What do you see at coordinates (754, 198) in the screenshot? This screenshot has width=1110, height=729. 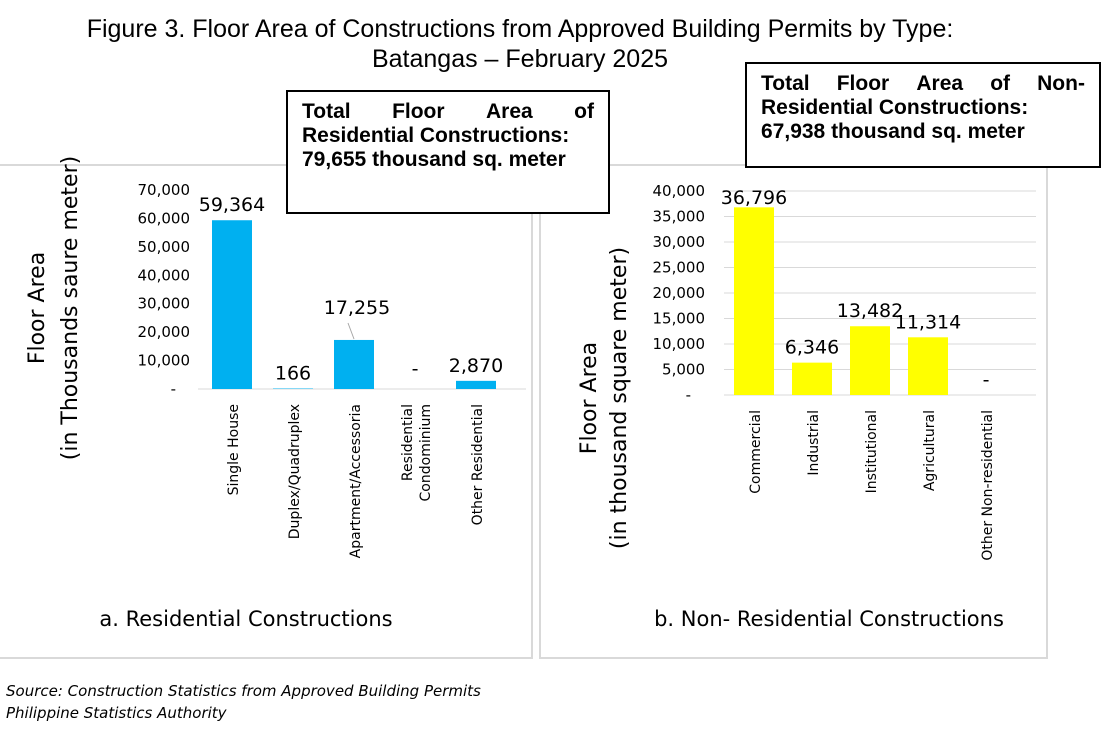 I see `data-label: 36,796` at bounding box center [754, 198].